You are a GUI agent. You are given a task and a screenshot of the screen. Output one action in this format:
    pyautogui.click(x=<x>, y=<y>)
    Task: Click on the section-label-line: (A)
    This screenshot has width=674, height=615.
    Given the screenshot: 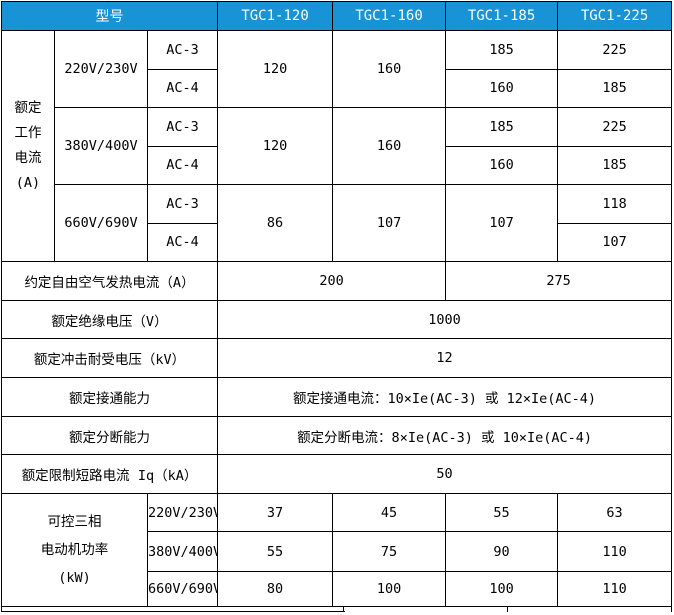 What is the action you would take?
    pyautogui.click(x=28, y=183)
    